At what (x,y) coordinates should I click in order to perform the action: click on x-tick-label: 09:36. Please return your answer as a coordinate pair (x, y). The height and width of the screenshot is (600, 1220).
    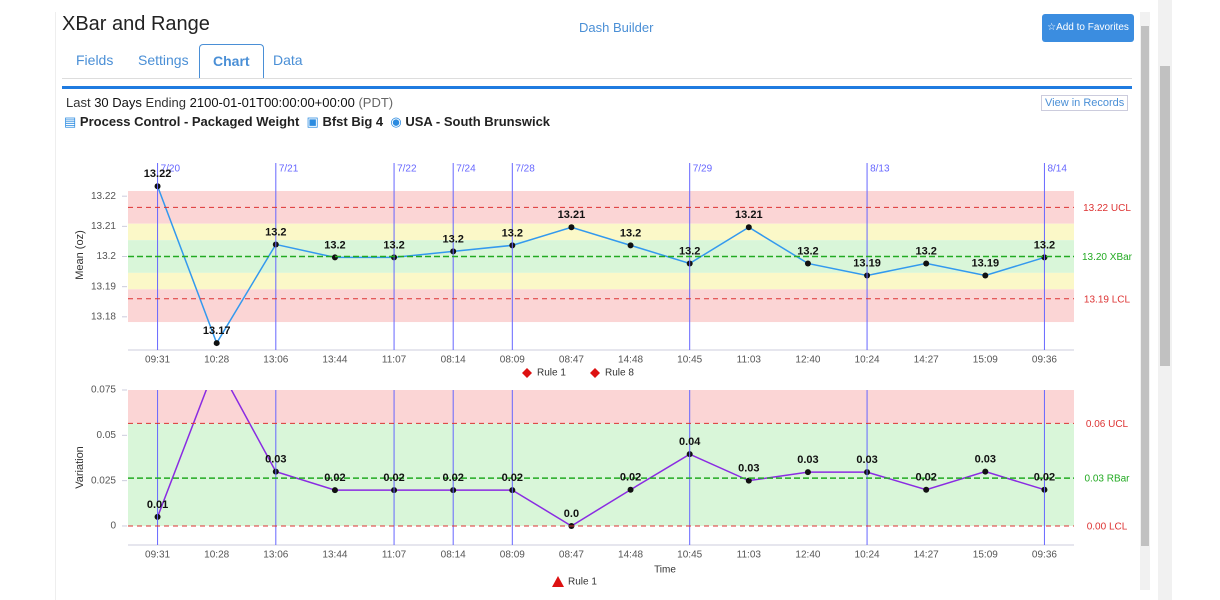
    Looking at the image, I should click on (1044, 555).